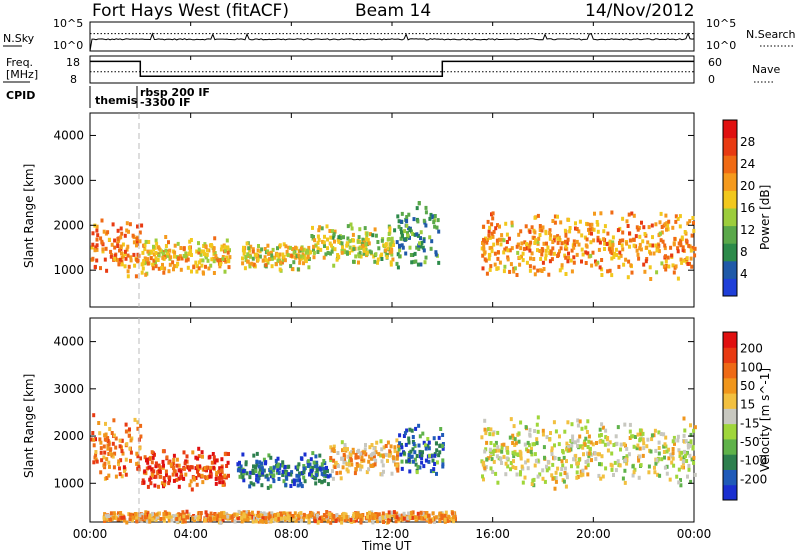 This screenshot has width=800, height=554. Describe the element at coordinates (715, 62) in the screenshot. I see `nave-top-tick: 60` at that location.